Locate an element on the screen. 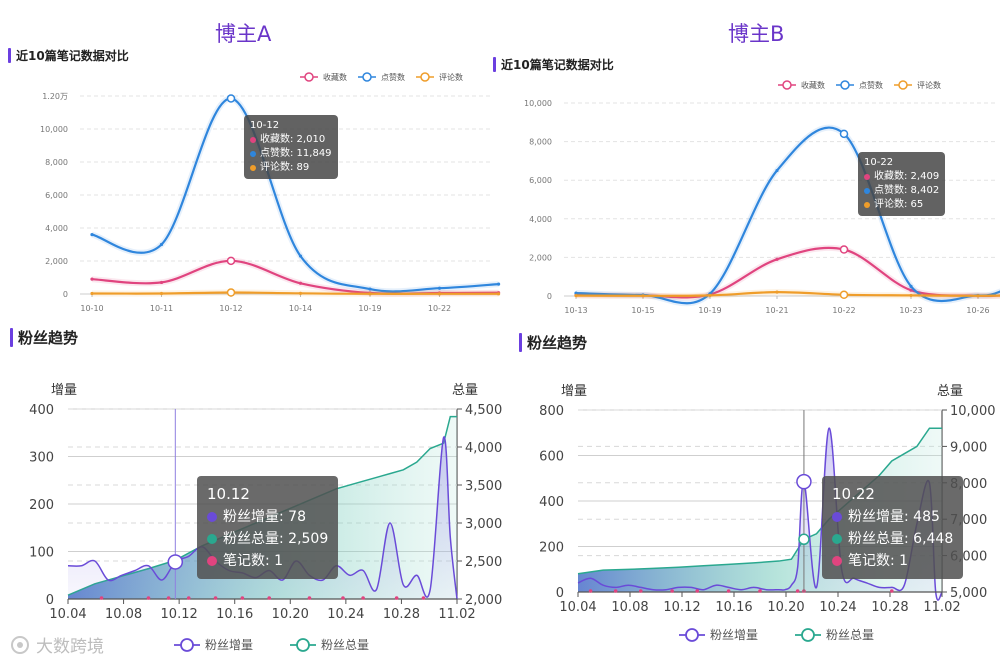 The height and width of the screenshot is (662, 1000). fan-increase-area is located at coordinates (262, 517).